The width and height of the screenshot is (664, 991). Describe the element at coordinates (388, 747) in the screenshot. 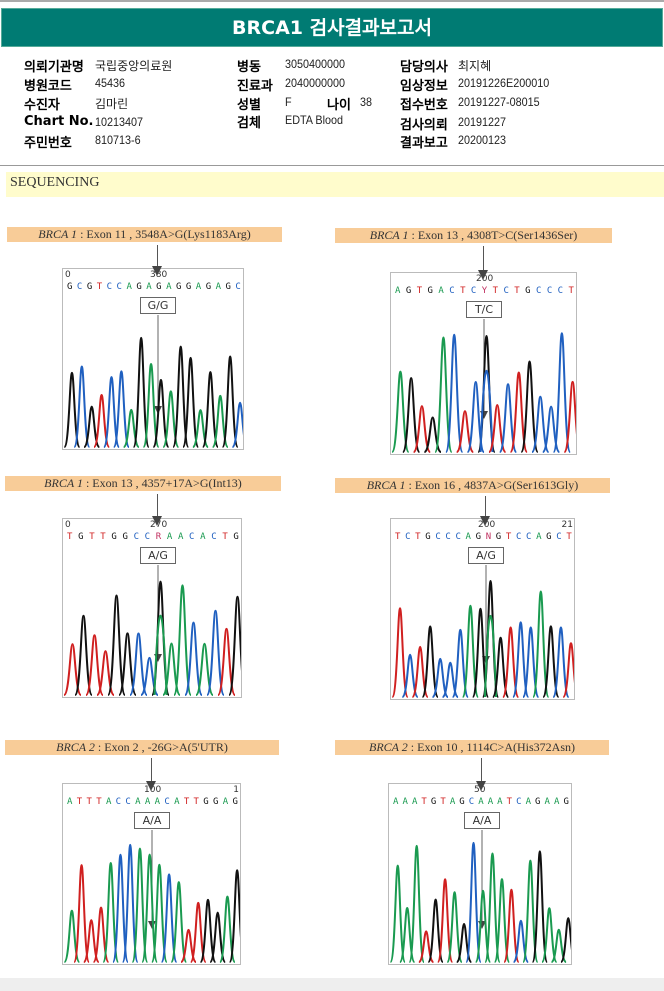

I see `gene-name: BRCA 2` at that location.